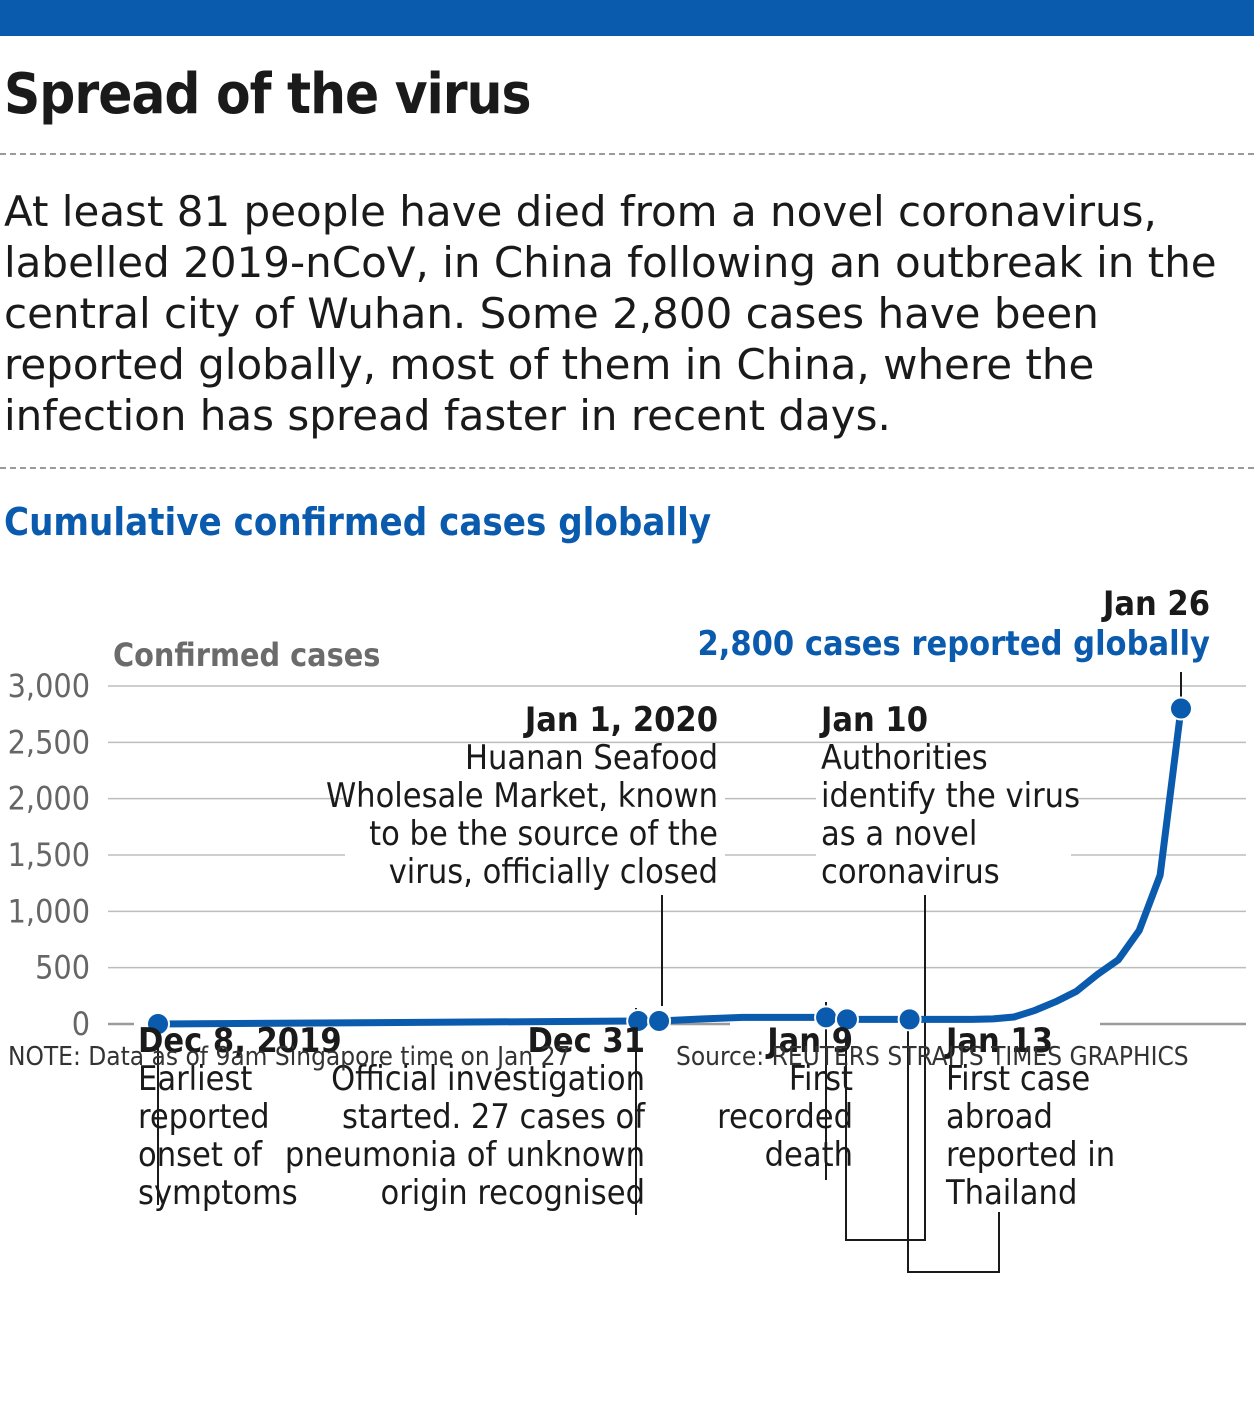 The height and width of the screenshot is (1417, 1254). What do you see at coordinates (821, 1079) in the screenshot?
I see `annotation-text: First` at bounding box center [821, 1079].